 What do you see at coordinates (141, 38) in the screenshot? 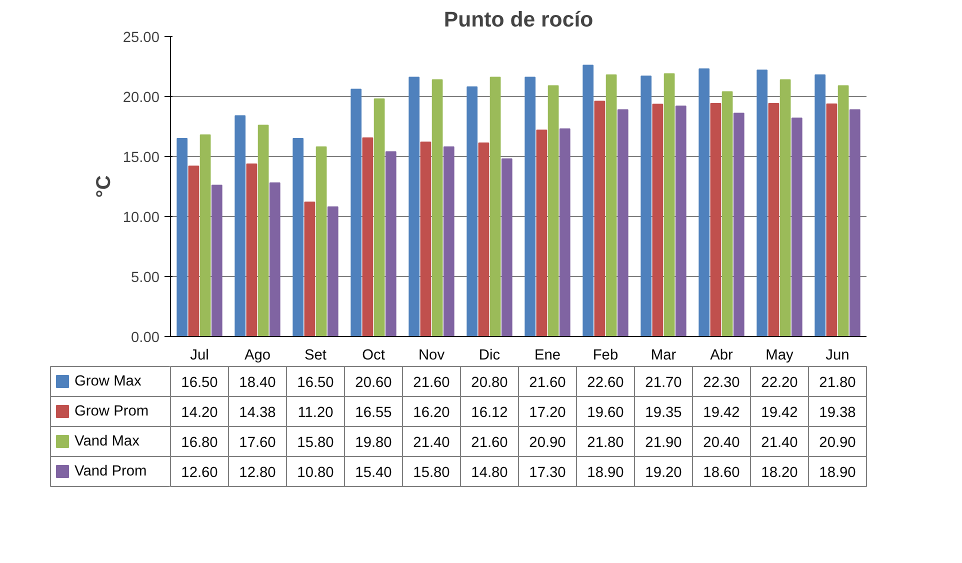
I see `y-tick-label: 25.00` at bounding box center [141, 38].